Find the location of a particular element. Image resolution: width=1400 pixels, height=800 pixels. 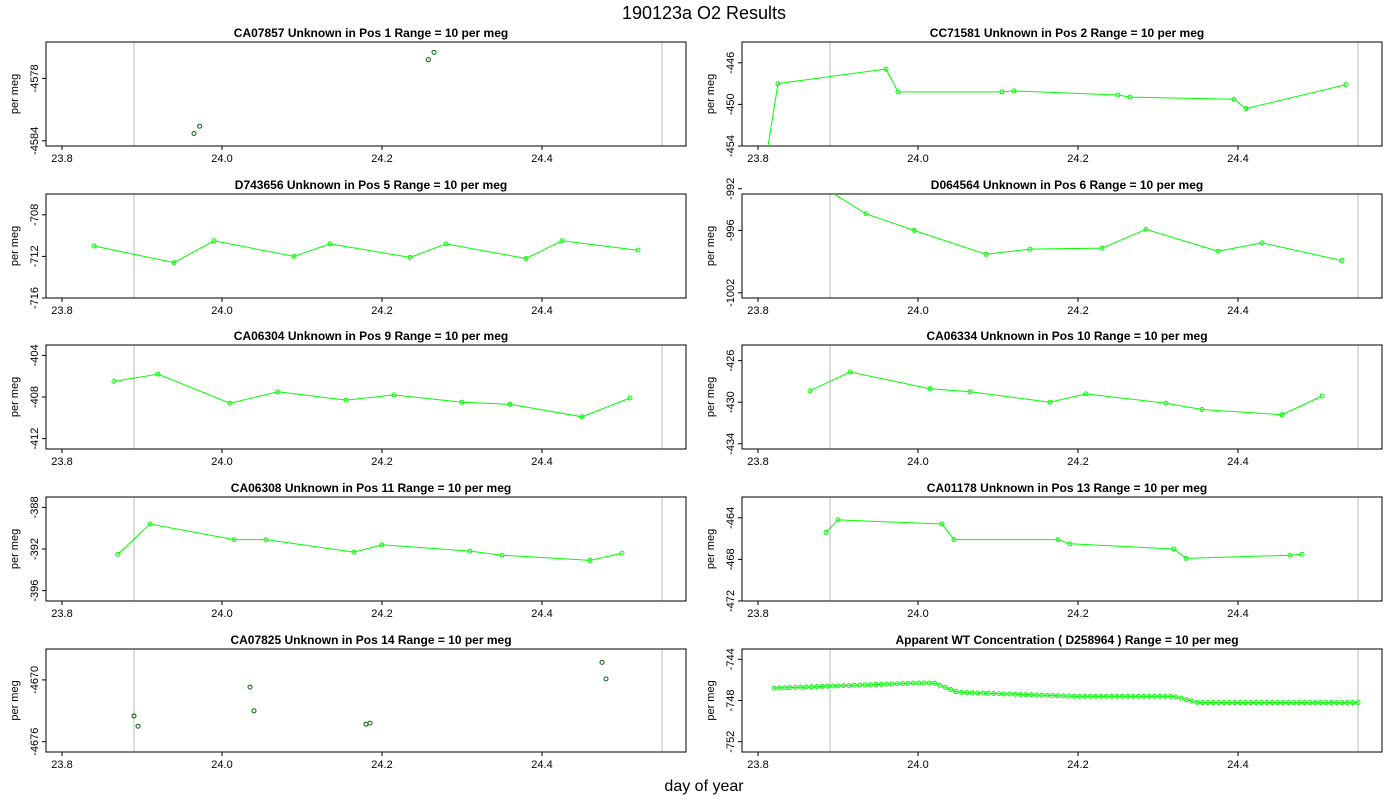

y-tick-label: -992 is located at coordinates (731, 189).